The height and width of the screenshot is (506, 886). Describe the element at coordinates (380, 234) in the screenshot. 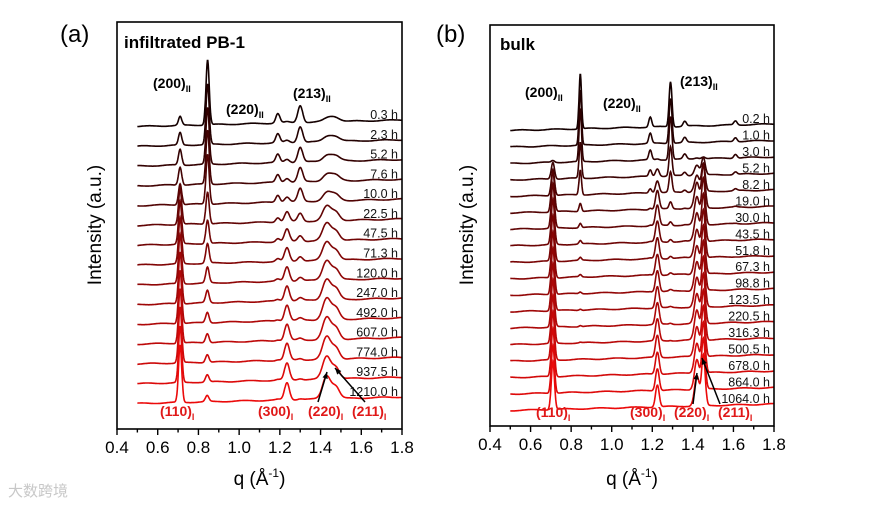

I see `trace-time-label: 47.5 h` at that location.